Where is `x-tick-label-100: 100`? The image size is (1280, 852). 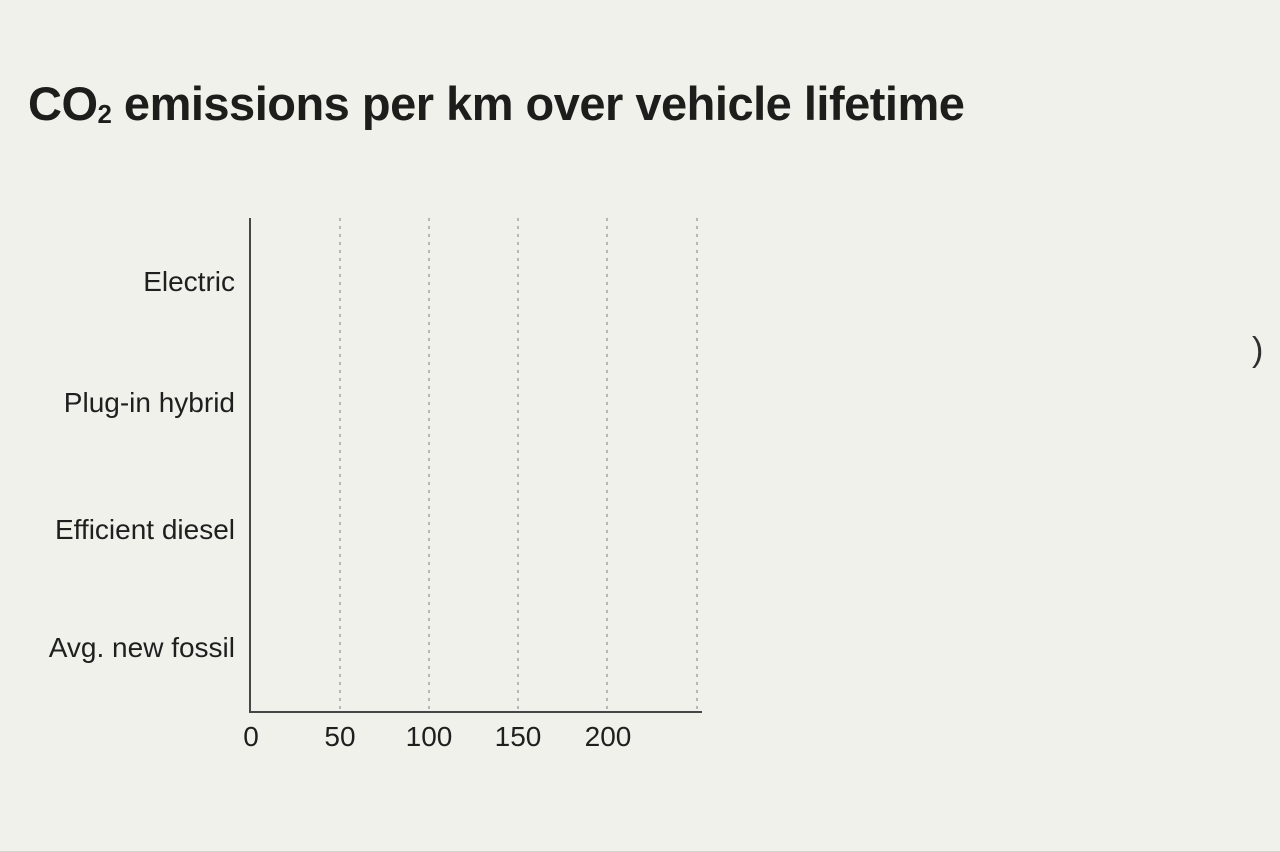 x-tick-label-100: 100 is located at coordinates (429, 736).